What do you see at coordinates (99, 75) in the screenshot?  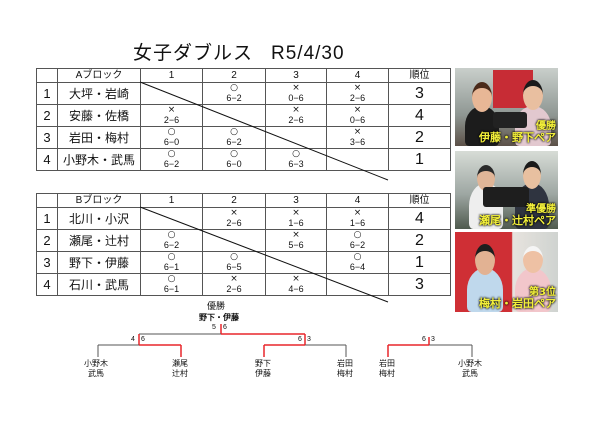 I see `block-name-header: Aブロック` at bounding box center [99, 75].